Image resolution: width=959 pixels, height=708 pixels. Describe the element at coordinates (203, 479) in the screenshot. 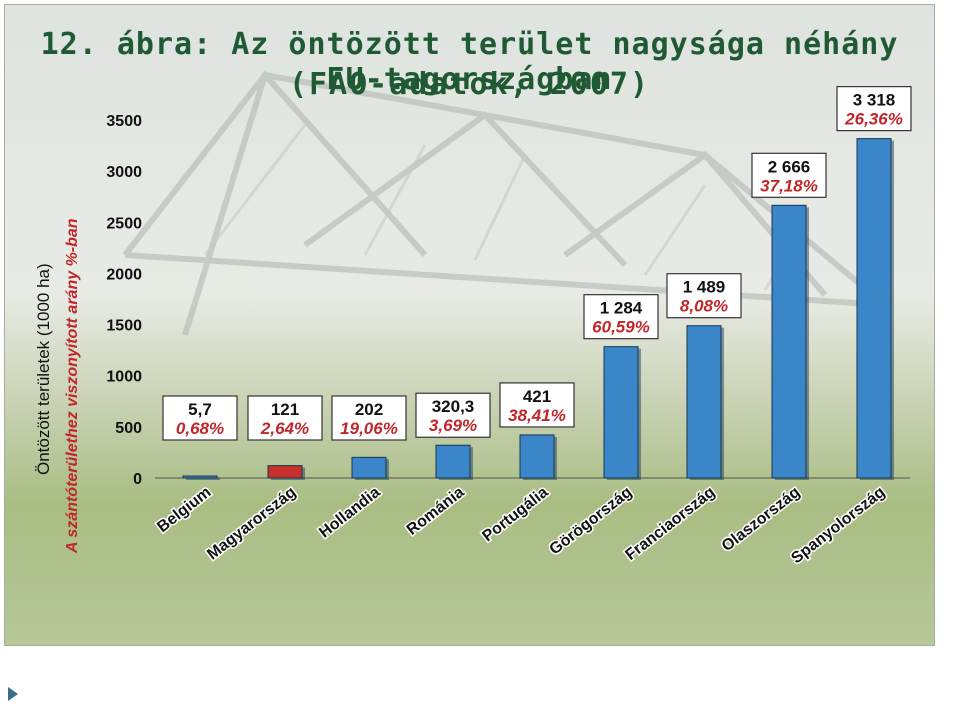

I see `bar-shadow` at that location.